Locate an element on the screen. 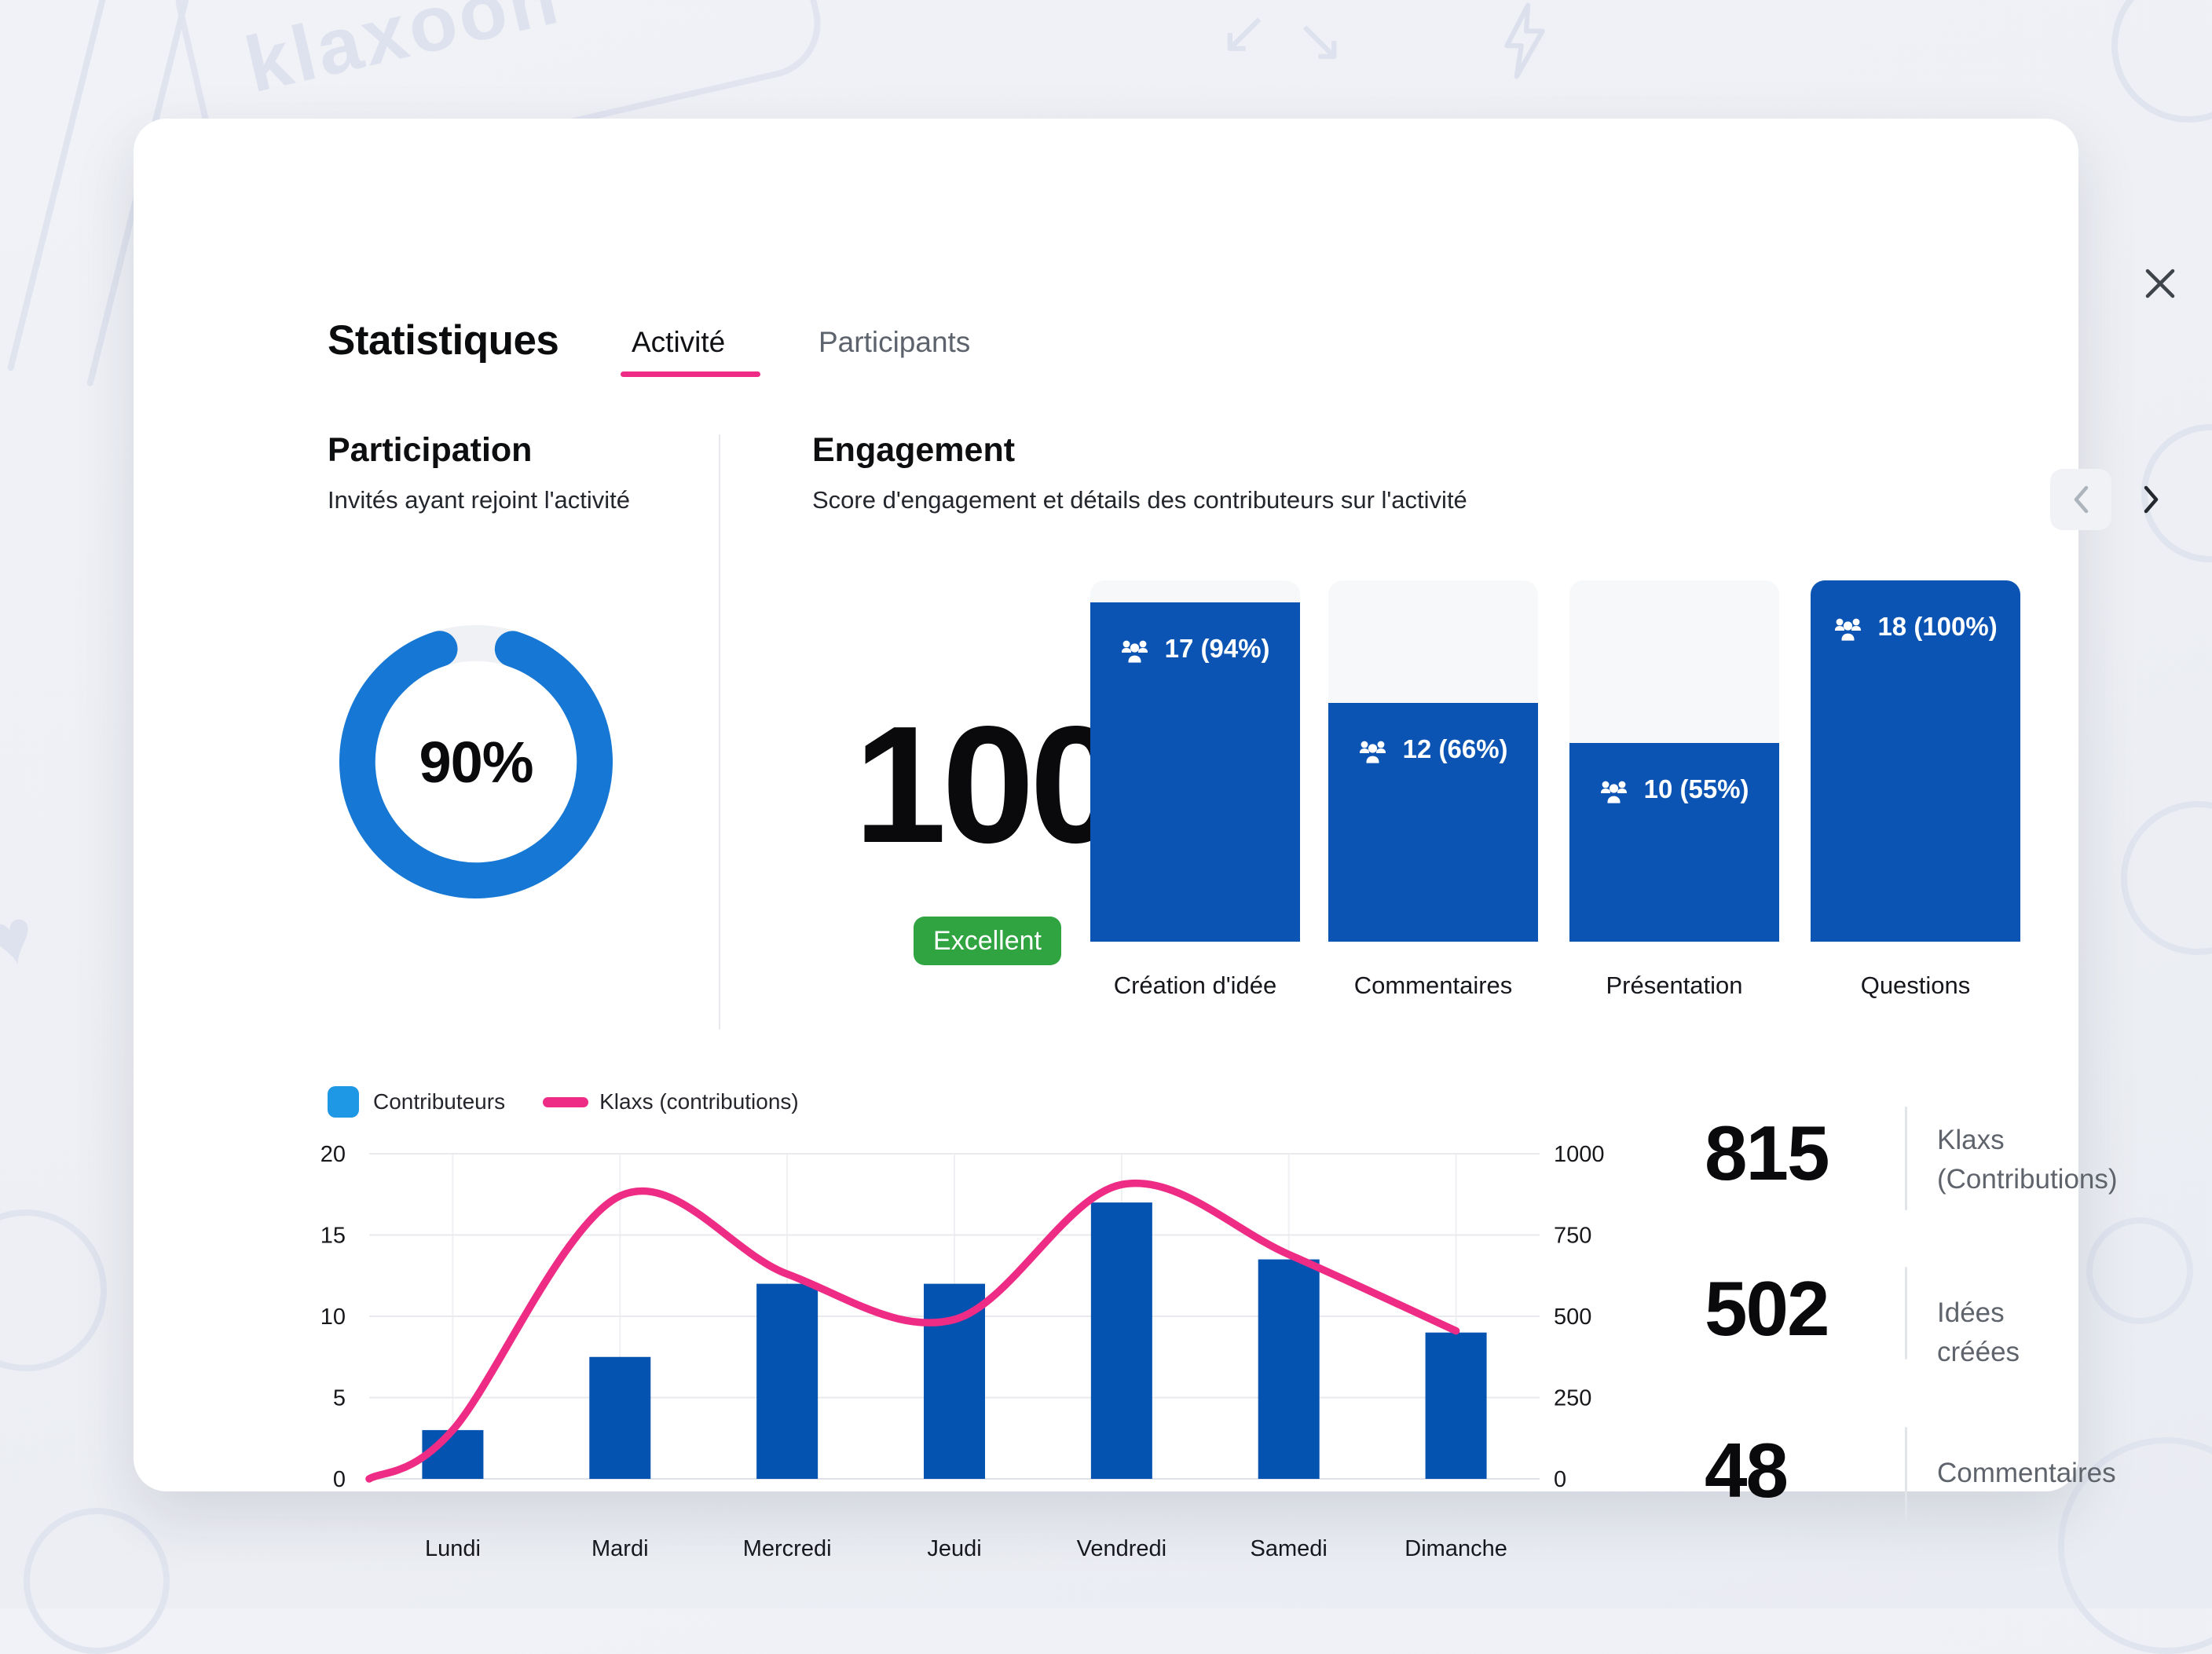 Image resolution: width=2212 pixels, height=1654 pixels. engagement-score-badge: Excellent is located at coordinates (987, 941).